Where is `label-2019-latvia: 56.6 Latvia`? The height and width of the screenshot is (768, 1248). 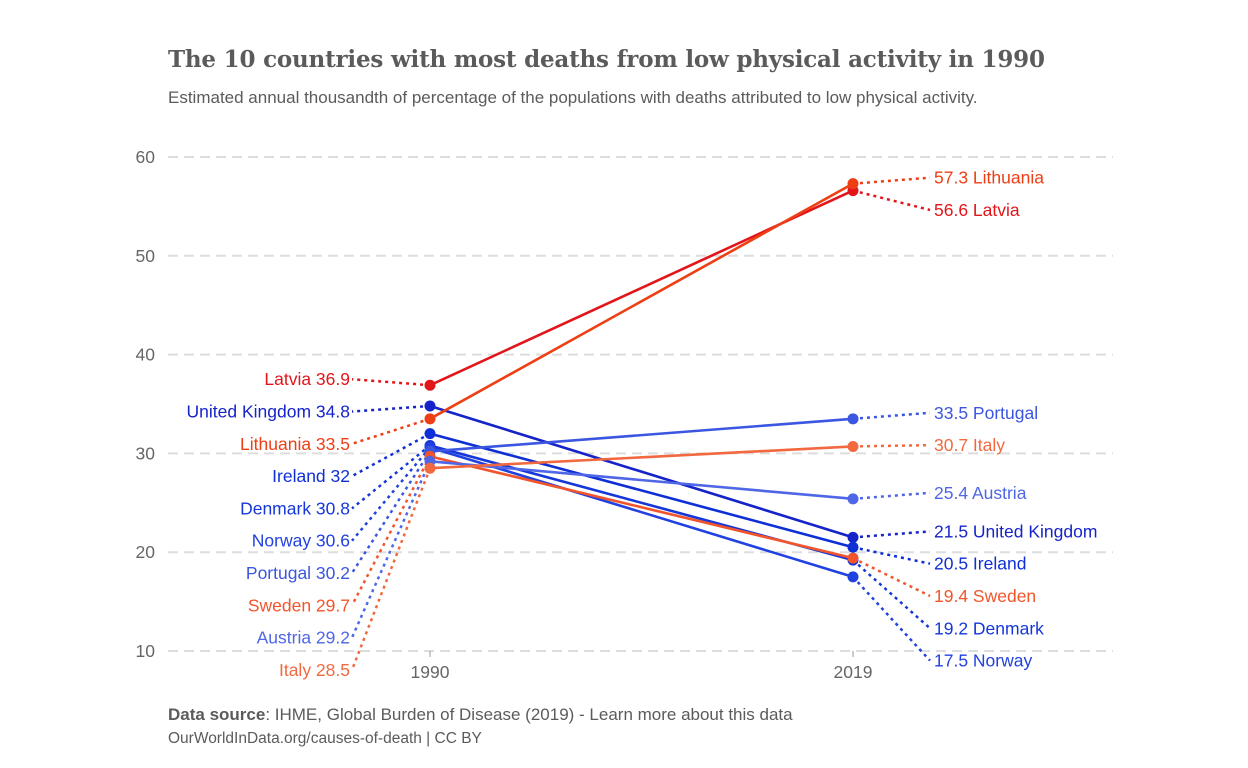
label-2019-latvia: 56.6 Latvia is located at coordinates (977, 210).